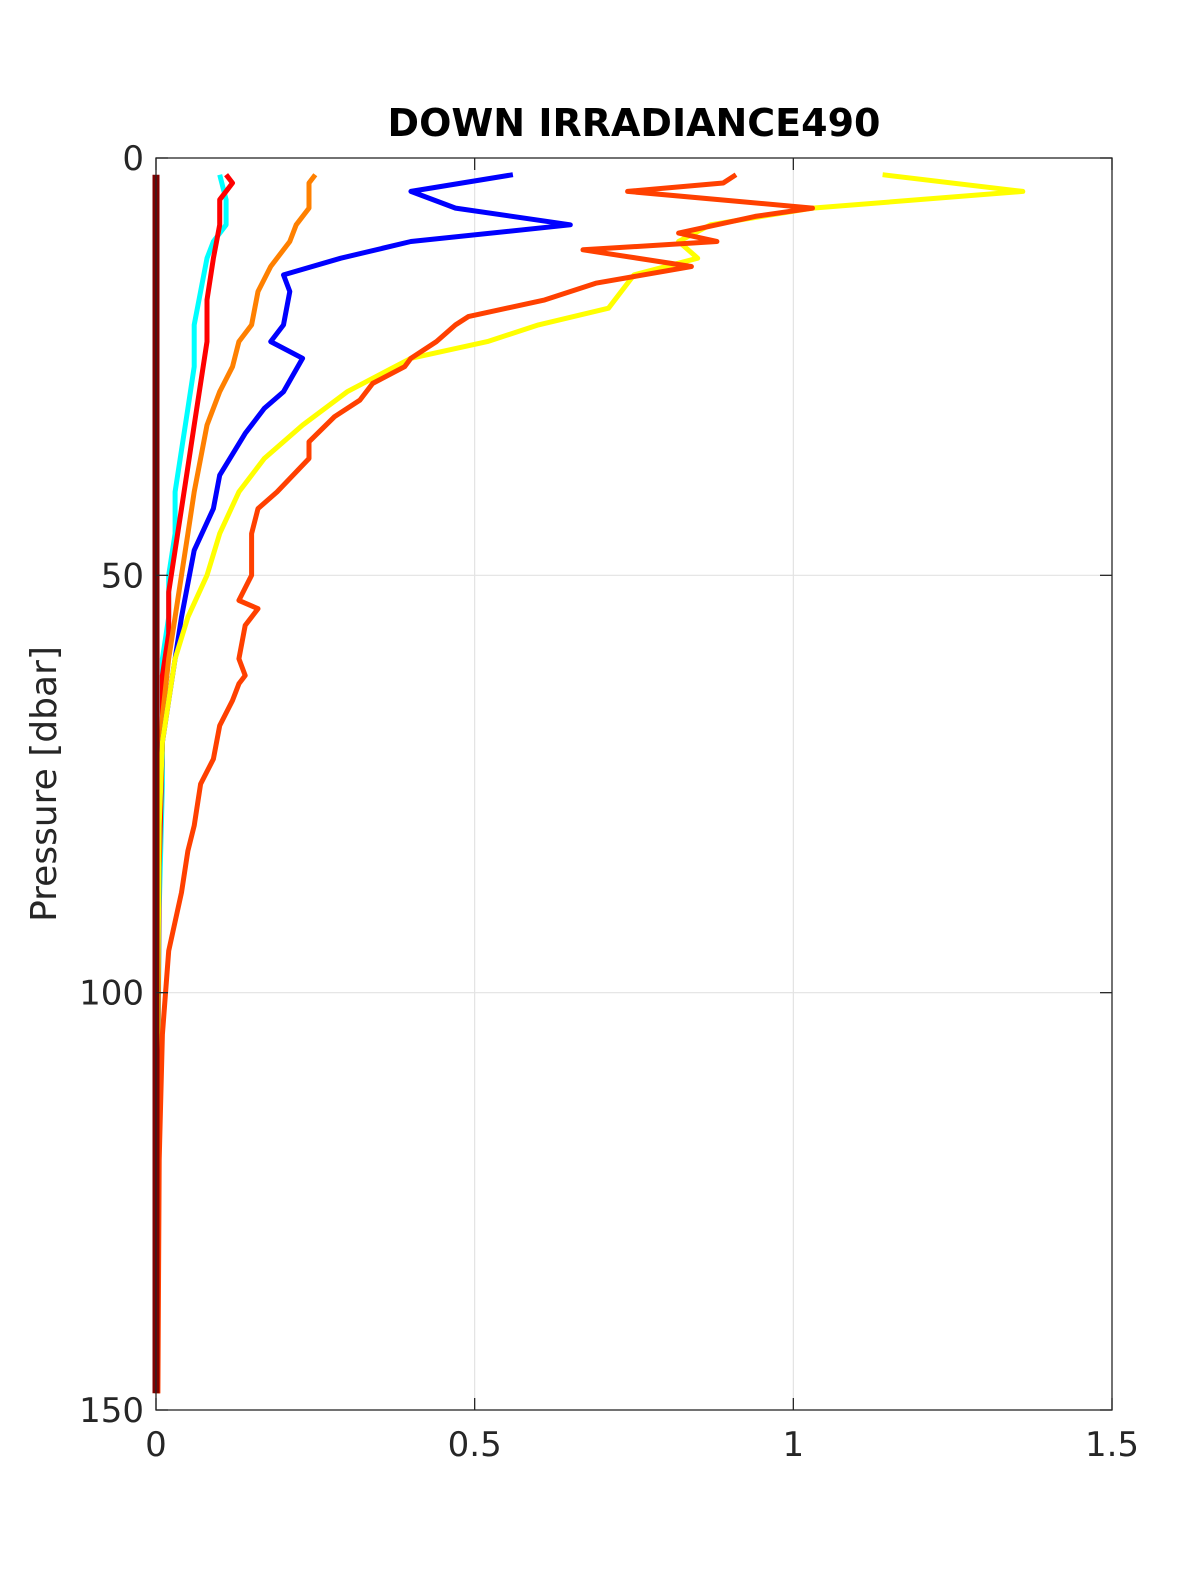 The image size is (1200, 1575). Describe the element at coordinates (111, 785) in the screenshot. I see `y-tick-labels: 0 50 100 150` at that location.